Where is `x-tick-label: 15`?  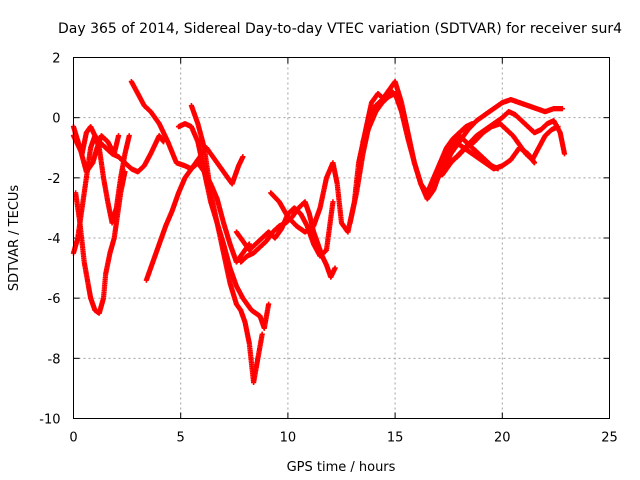
x-tick-label: 15 is located at coordinates (395, 438).